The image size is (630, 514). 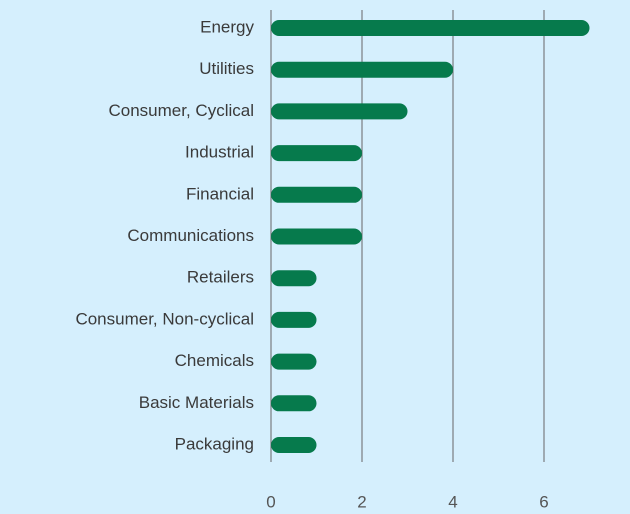 I want to click on y-tick-label: Industrial, so click(x=219, y=152).